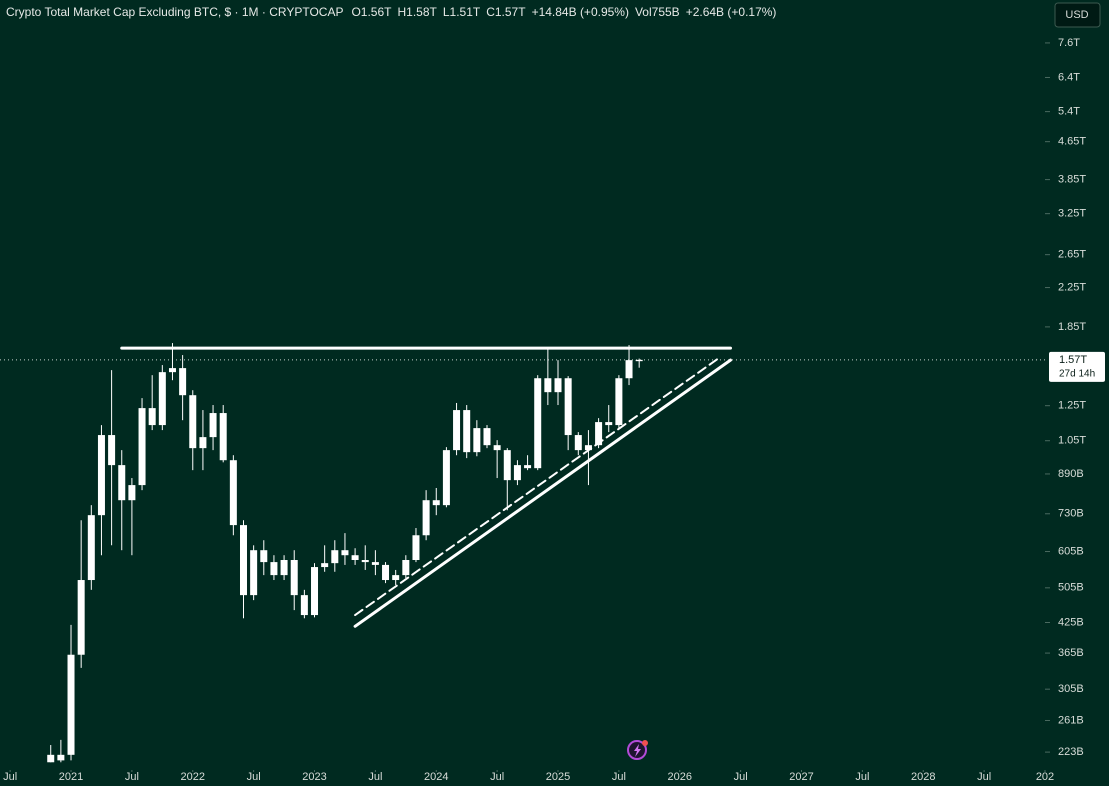 This screenshot has height=786, width=1109. What do you see at coordinates (1071, 474) in the screenshot?
I see `y-tick-label: 890B` at bounding box center [1071, 474].